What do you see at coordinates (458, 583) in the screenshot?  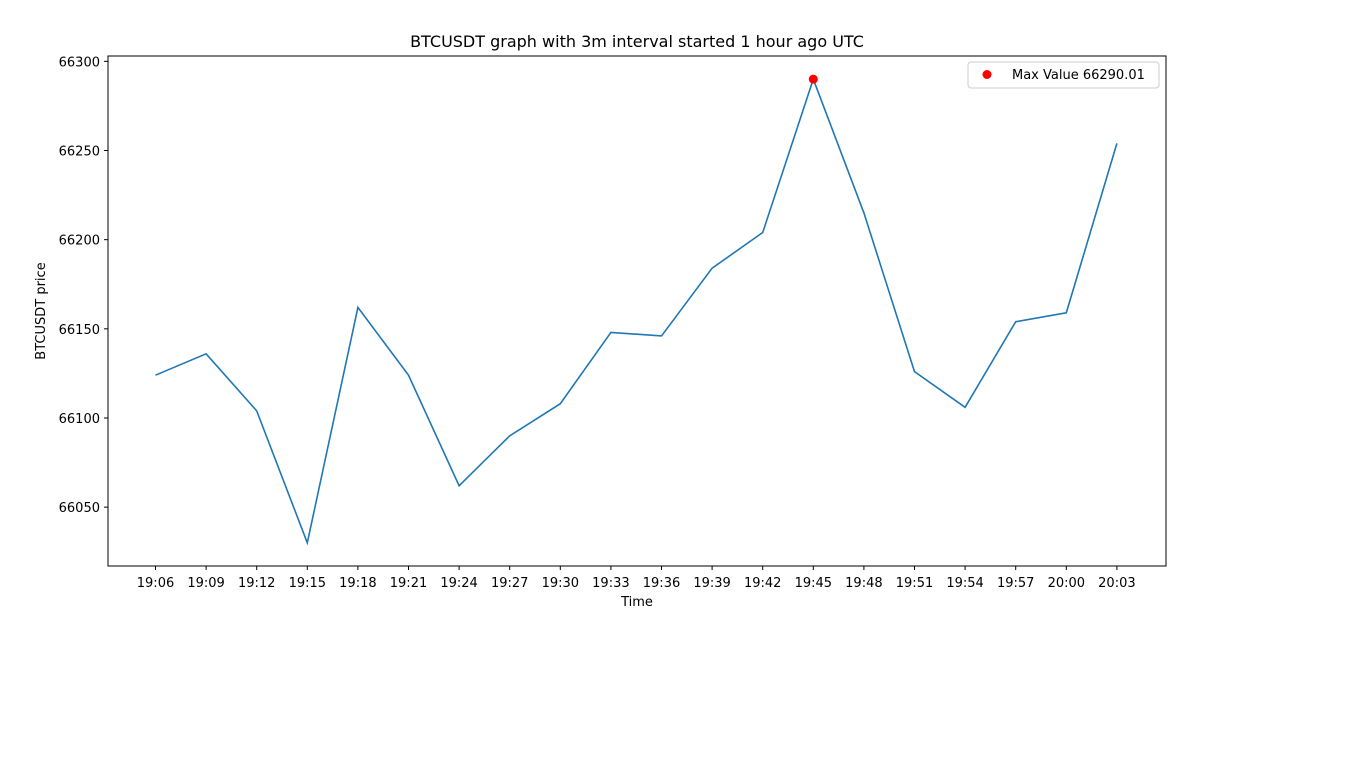 I see `x-tick-label: 19:24` at bounding box center [458, 583].